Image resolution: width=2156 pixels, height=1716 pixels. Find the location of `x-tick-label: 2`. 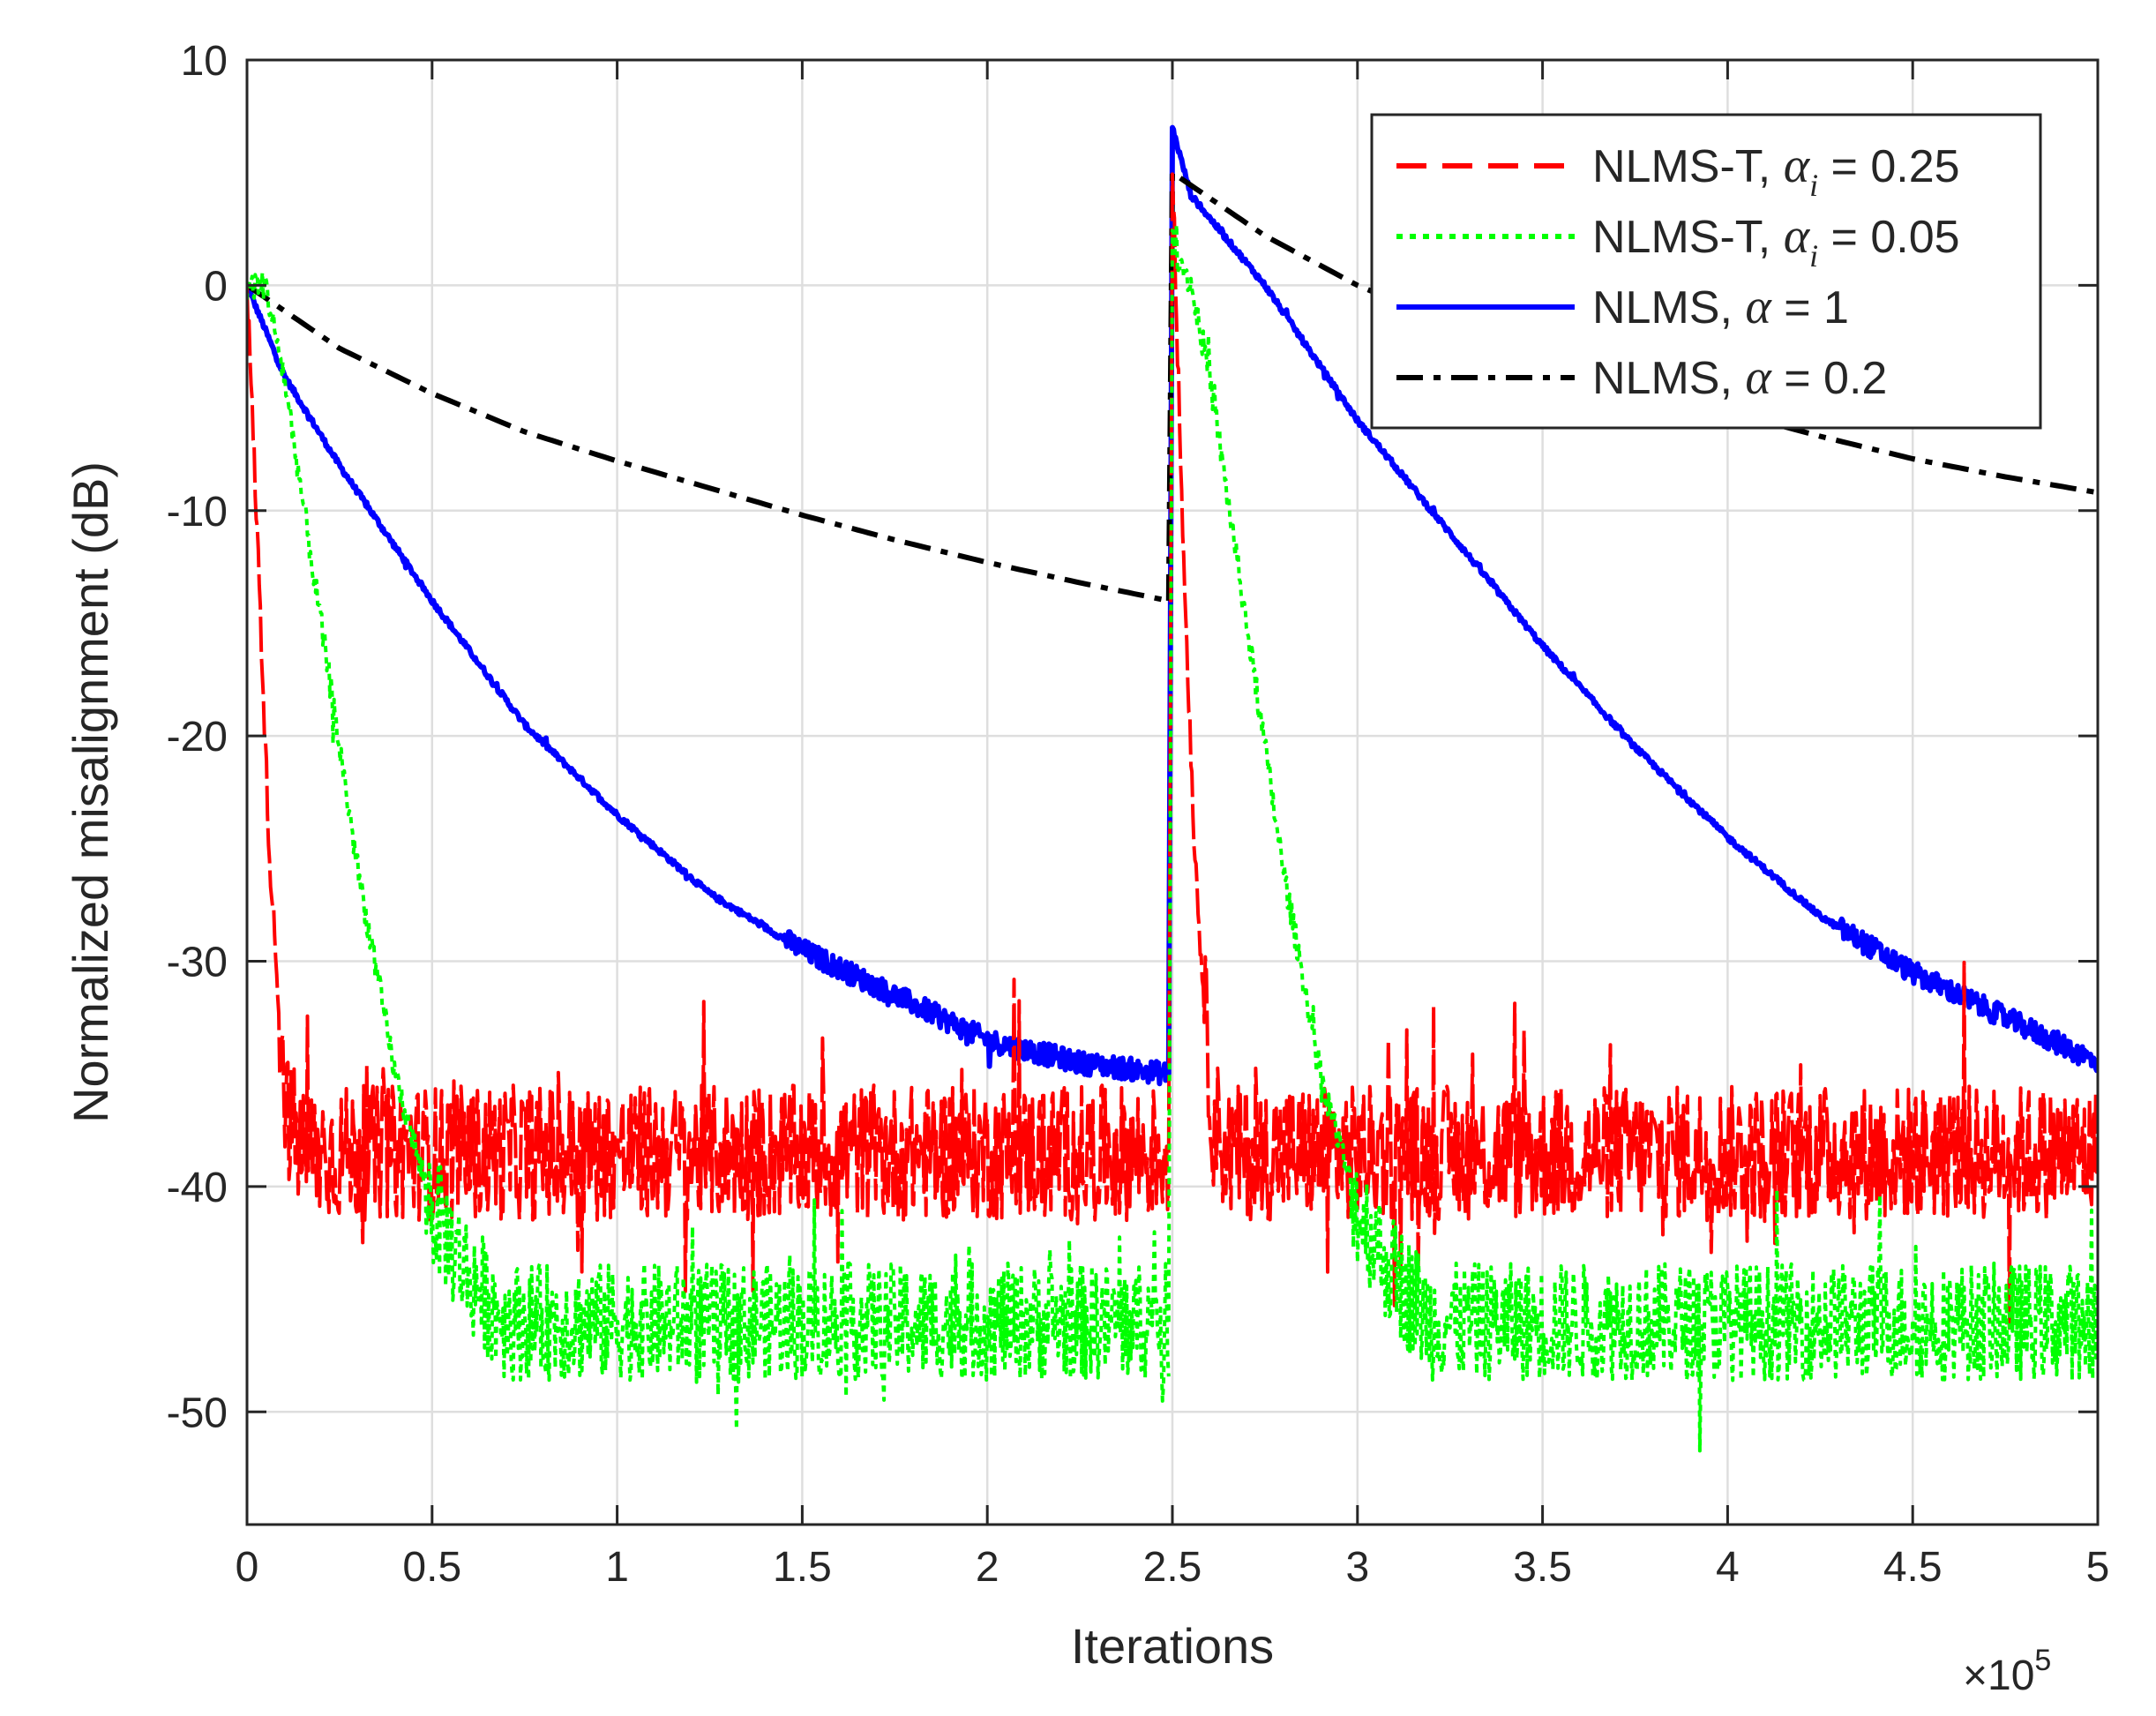

x-tick-label: 2 is located at coordinates (988, 1567).